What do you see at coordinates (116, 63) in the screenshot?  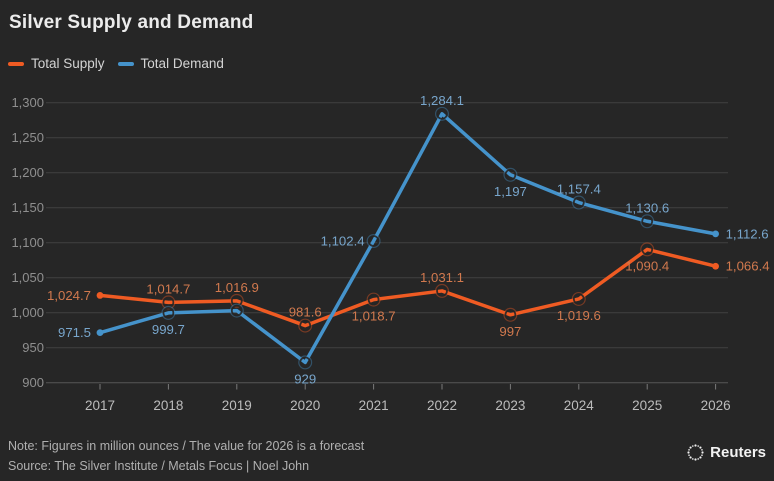 I see `legend: Total Supply Total Demand` at bounding box center [116, 63].